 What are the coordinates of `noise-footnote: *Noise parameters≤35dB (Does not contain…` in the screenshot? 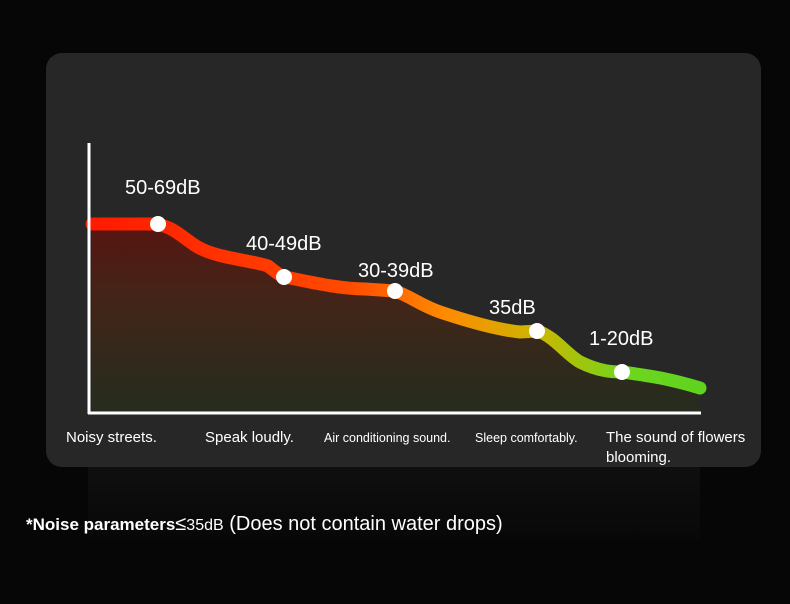 It's located at (264, 524).